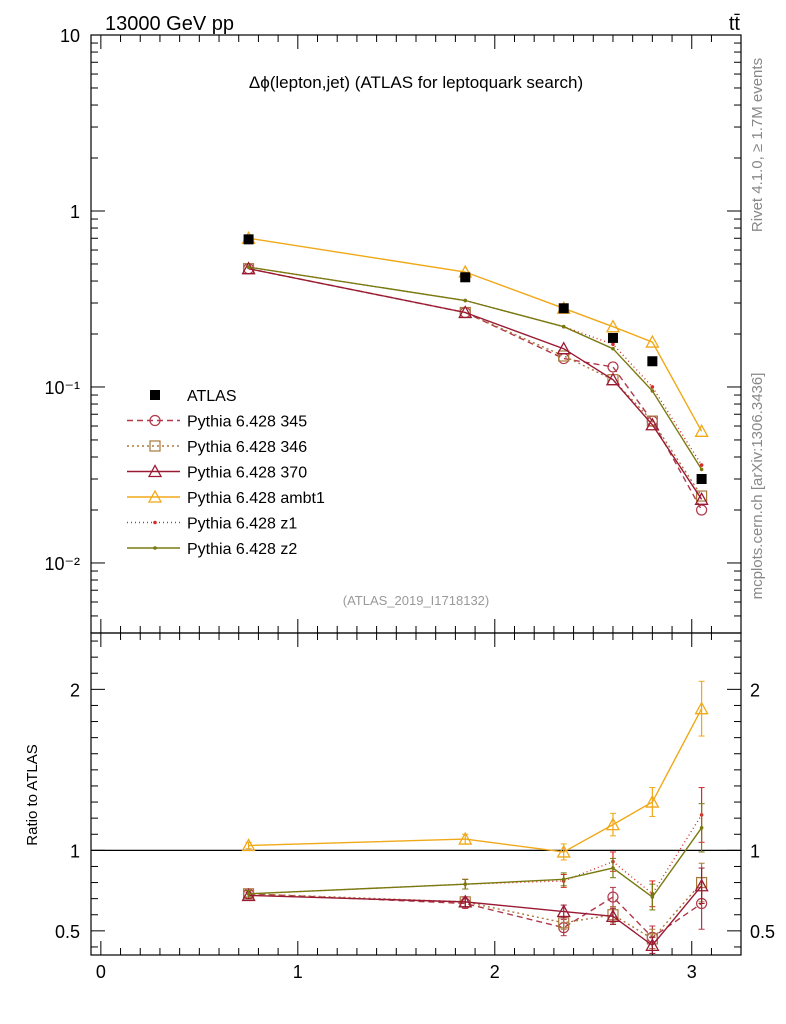 The image size is (786, 1024). I want to click on mcplots-label: mcplots.cern.ch [arXiv:1306.3436], so click(757, 486).